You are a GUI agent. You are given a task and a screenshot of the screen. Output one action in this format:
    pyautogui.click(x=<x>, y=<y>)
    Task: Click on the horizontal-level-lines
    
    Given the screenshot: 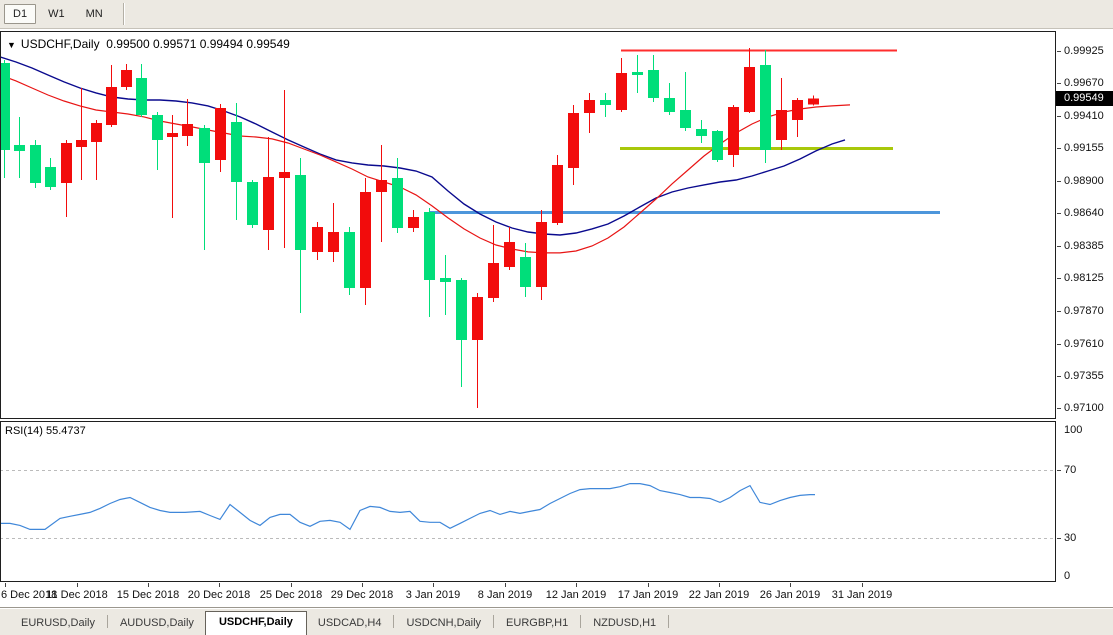 What is the action you would take?
    pyautogui.click(x=685, y=131)
    